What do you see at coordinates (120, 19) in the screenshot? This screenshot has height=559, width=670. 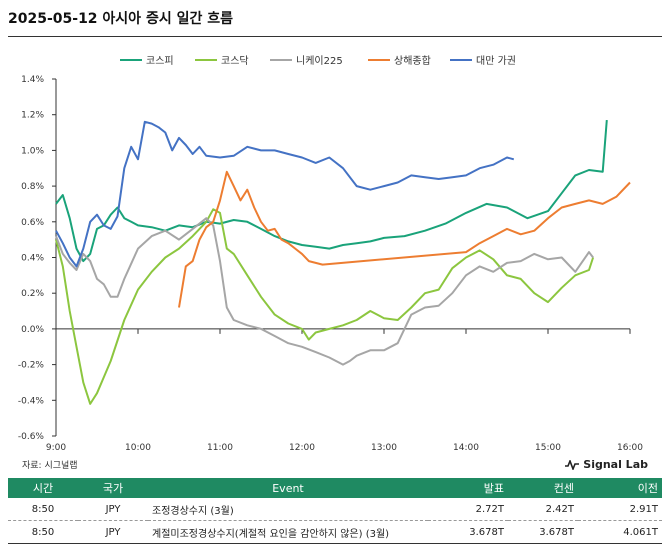 I see `page-title: 2025-05-12 아시아 증시 일간 흐름` at bounding box center [120, 19].